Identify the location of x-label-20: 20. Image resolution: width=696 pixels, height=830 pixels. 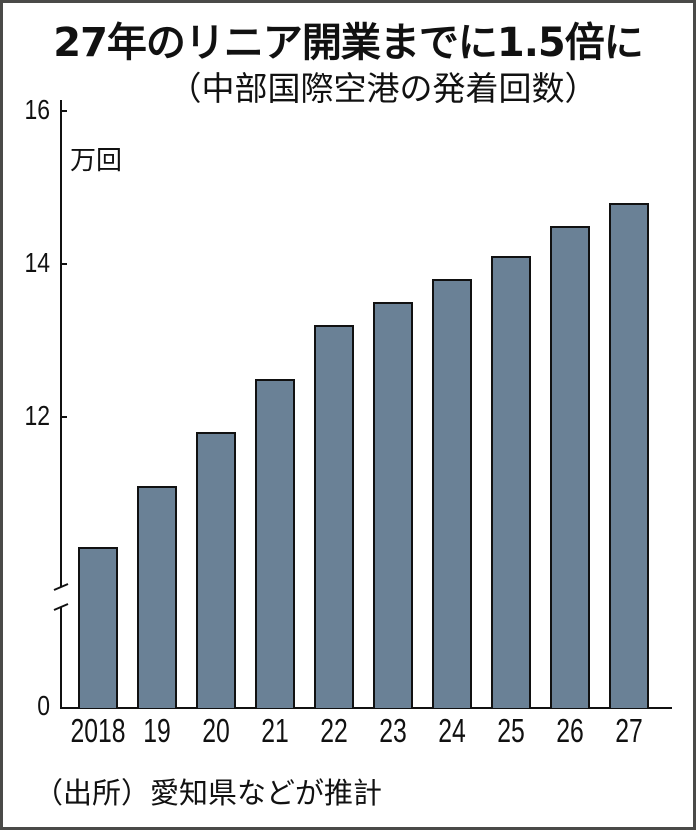
(216, 730).